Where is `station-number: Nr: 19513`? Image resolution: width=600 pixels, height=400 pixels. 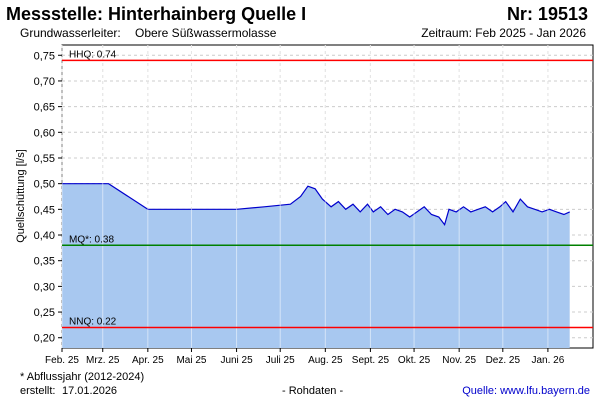
station-number: Nr: 19513 is located at coordinates (547, 14).